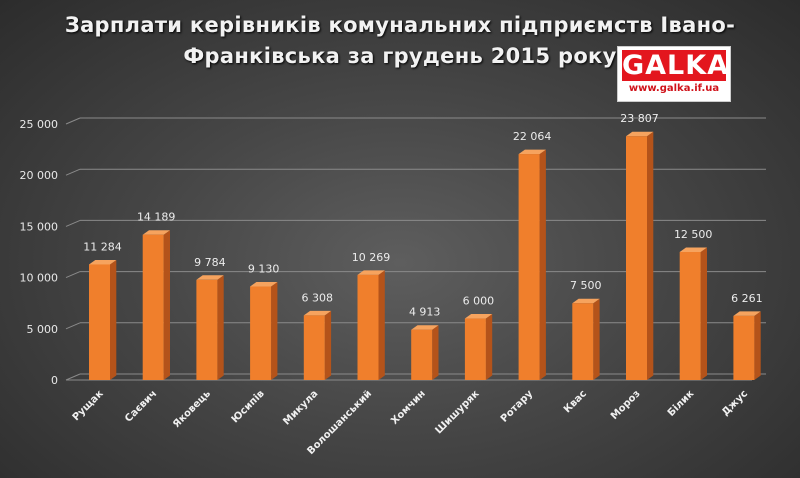  Describe the element at coordinates (210, 262) in the screenshot. I see `value-label: 9 784` at that location.